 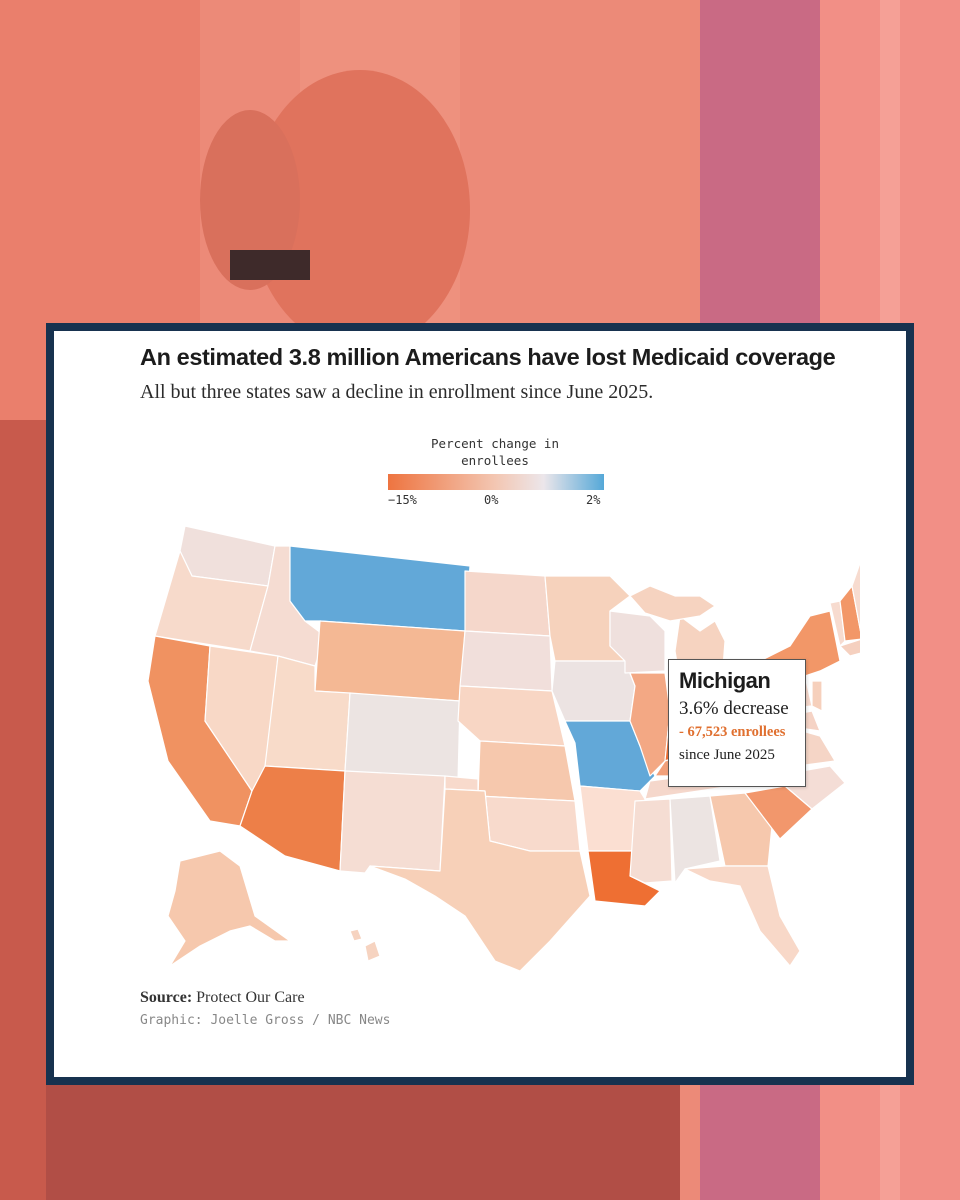 What do you see at coordinates (495, 452) in the screenshot?
I see `legend-title: Percent change in enrollees` at bounding box center [495, 452].